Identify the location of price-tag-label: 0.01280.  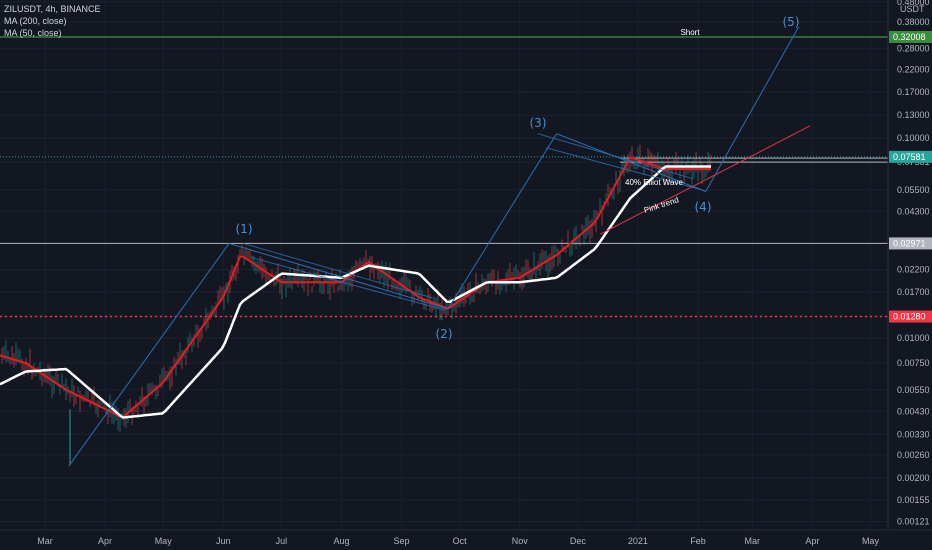
(909, 317).